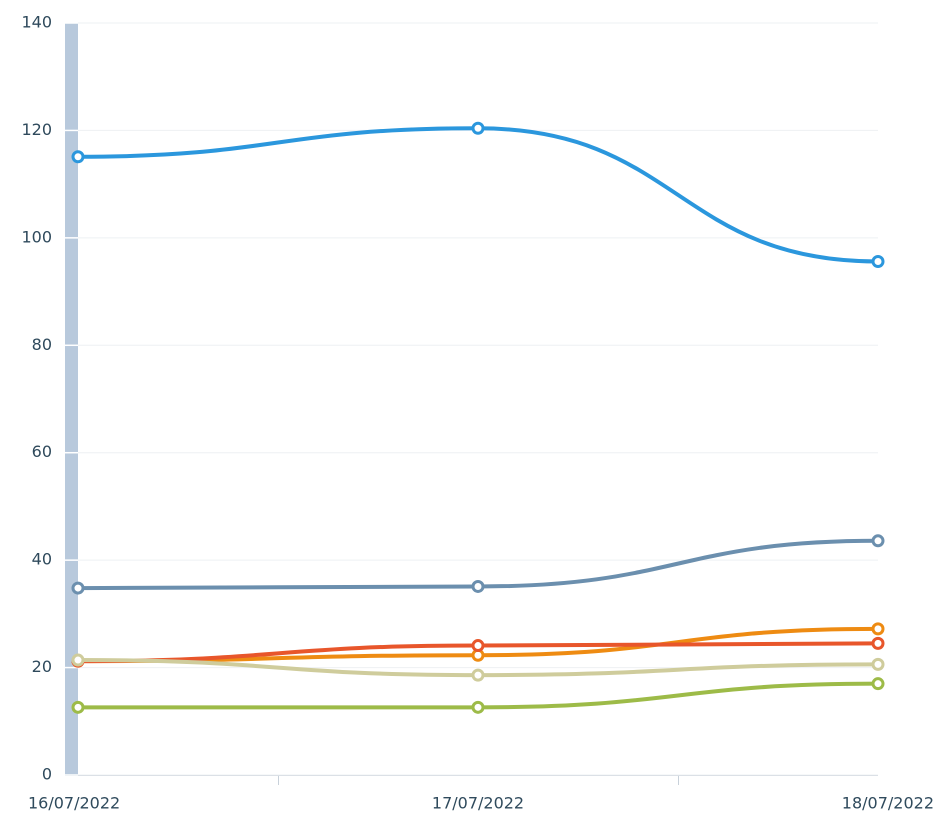 Image resolution: width=936 pixels, height=817 pixels. I want to click on y-tick-label: 60, so click(42, 451).